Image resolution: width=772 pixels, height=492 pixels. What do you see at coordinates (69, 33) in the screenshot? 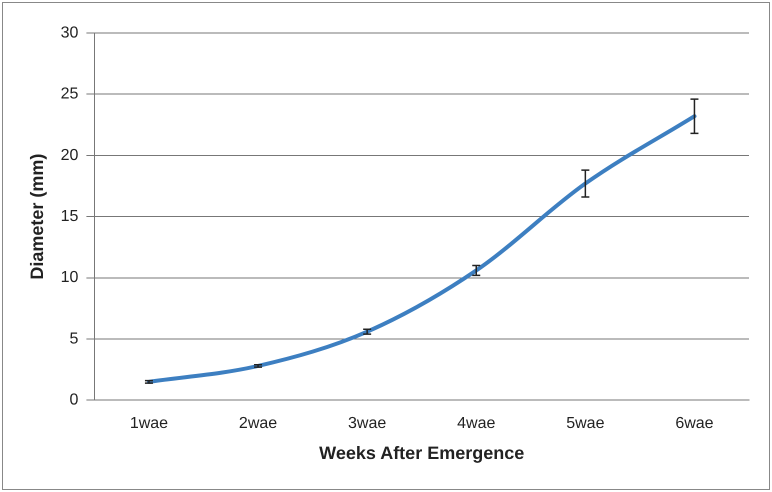
I see `y-tick-label: 30` at bounding box center [69, 33].